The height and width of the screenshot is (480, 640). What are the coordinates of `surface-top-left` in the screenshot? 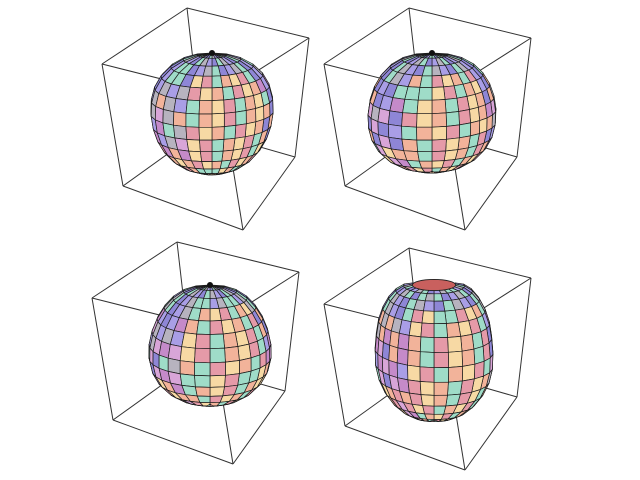 It's located at (212, 113).